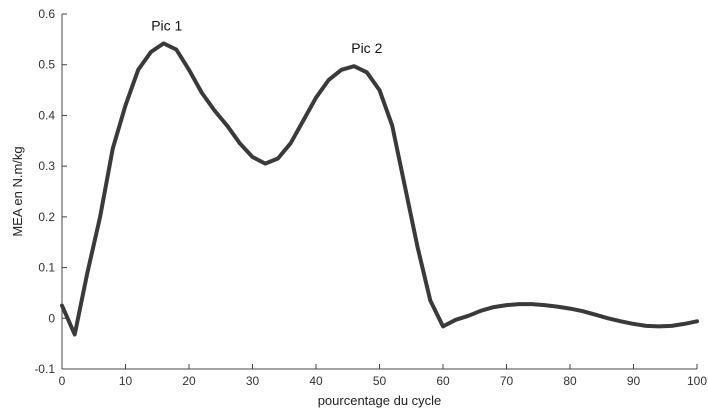 The image size is (708, 410). Describe the element at coordinates (46, 268) in the screenshot. I see `y-tick-label: 0.1` at that location.